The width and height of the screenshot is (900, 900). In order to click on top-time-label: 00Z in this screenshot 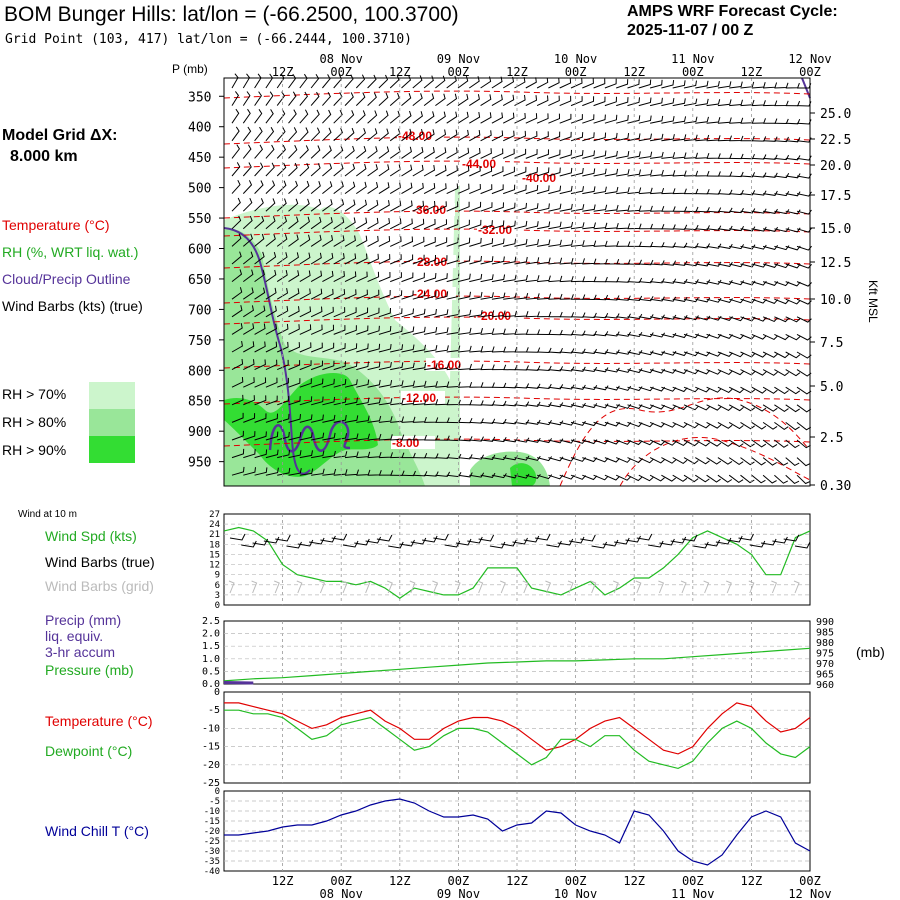, I will do `click(576, 72)`.